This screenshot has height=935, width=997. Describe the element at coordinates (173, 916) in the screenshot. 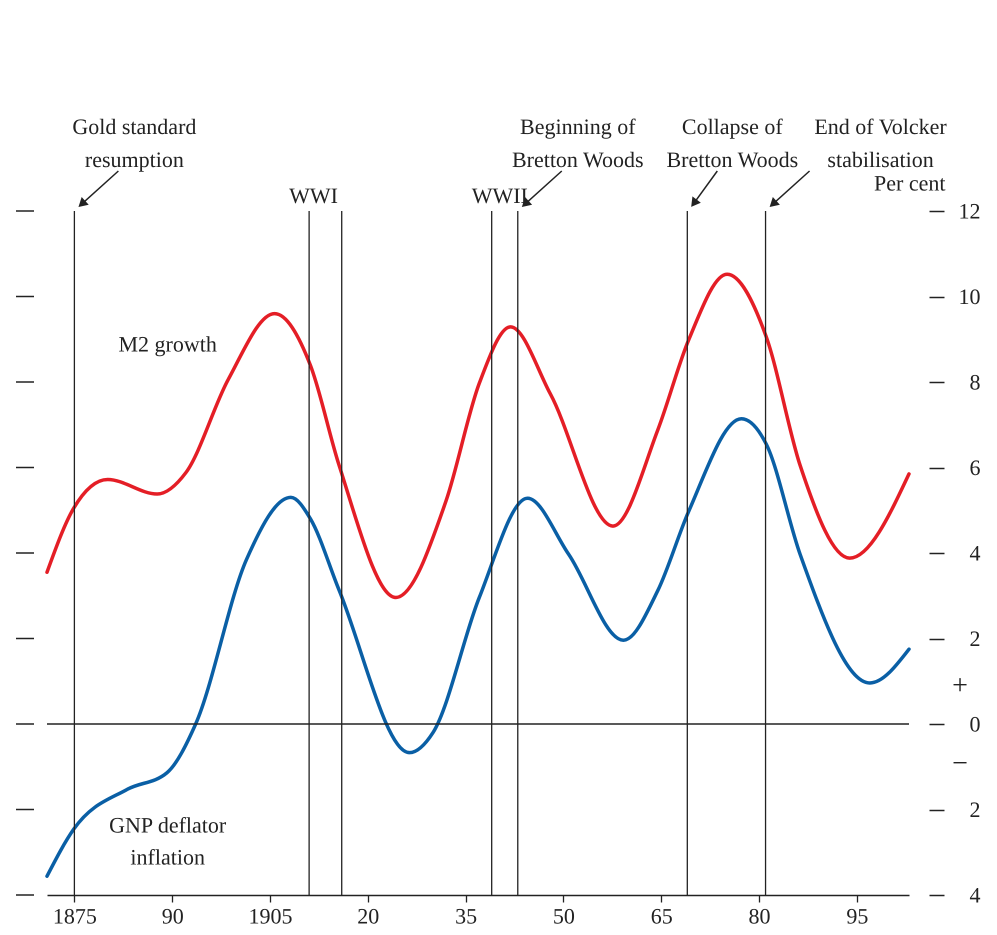

I see `x-tick-label: 90` at that location.